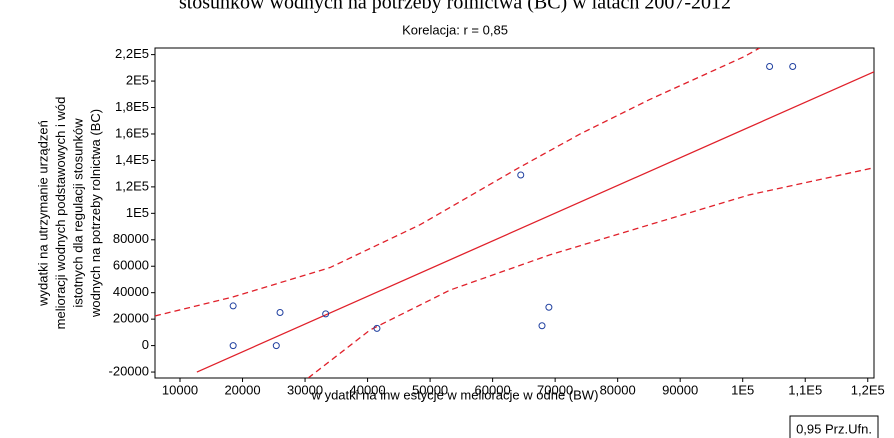 Image resolution: width=894 pixels, height=438 pixels. I want to click on x-tick-label: 1,2E5, so click(868, 389).